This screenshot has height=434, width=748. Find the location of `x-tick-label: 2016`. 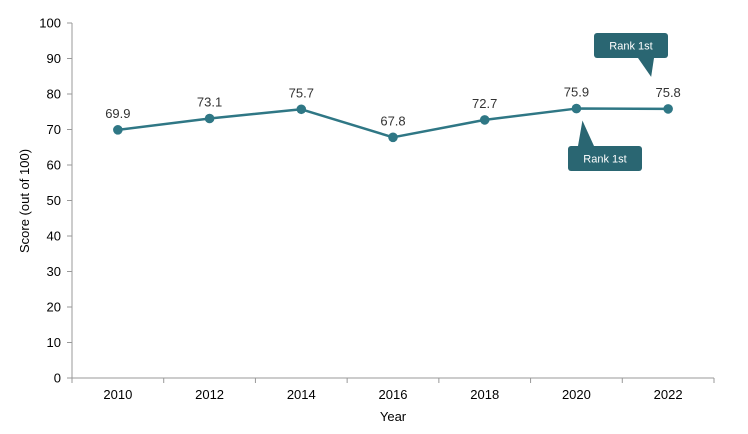

x-tick-label: 2016 is located at coordinates (393, 394).